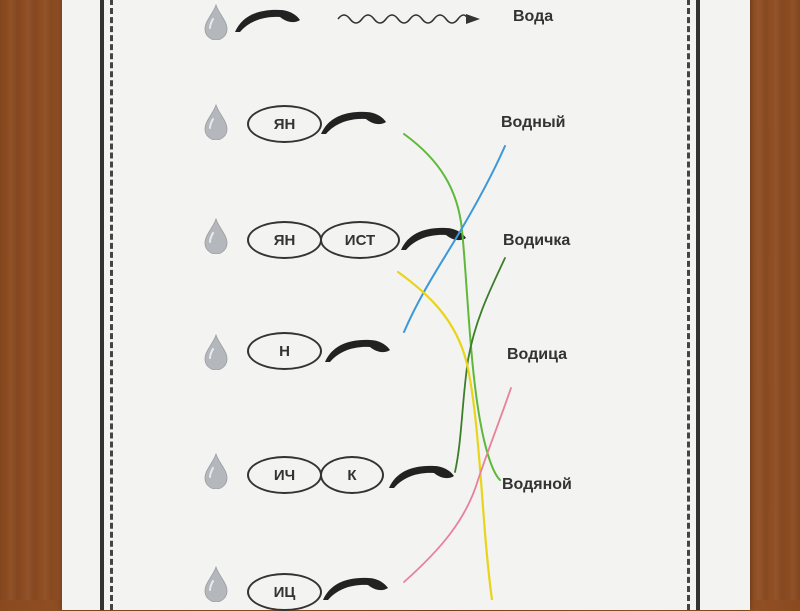 Image resolution: width=800 pixels, height=611 pixels. I want to click on suffix-oval: ЯН, so click(284, 124).